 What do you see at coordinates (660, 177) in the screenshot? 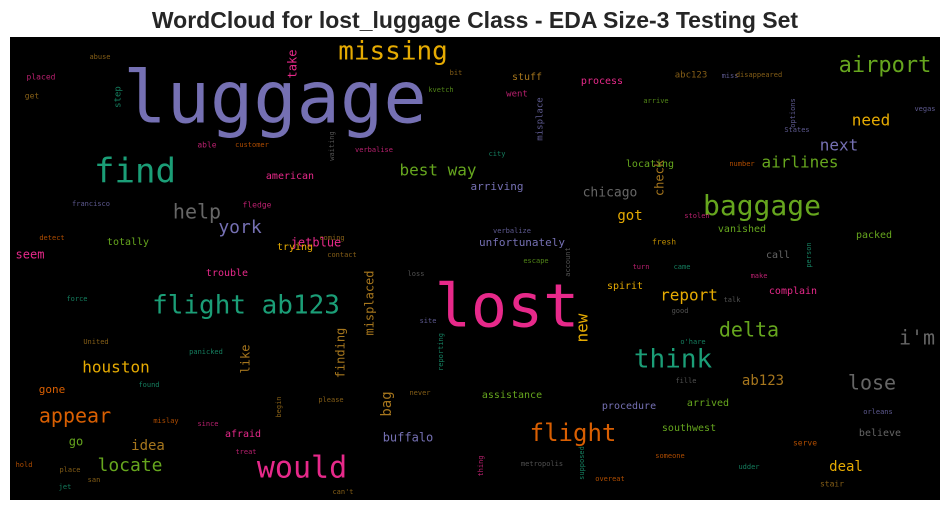
I see `word: check` at bounding box center [660, 177].